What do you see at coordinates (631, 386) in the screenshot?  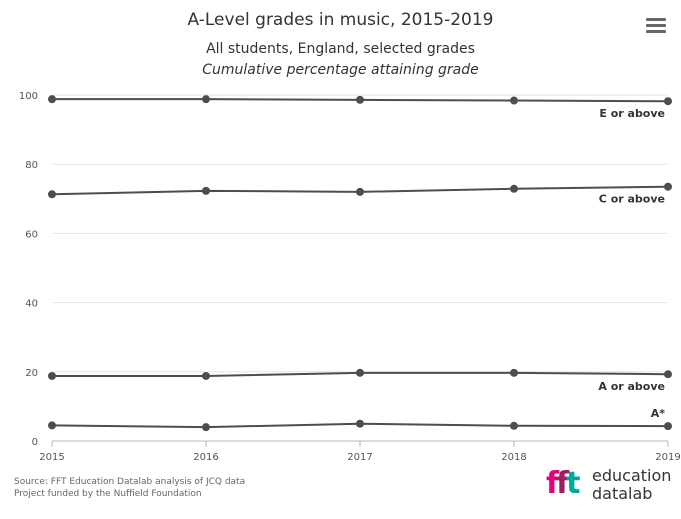 I see `series-label: A or above` at bounding box center [631, 386].